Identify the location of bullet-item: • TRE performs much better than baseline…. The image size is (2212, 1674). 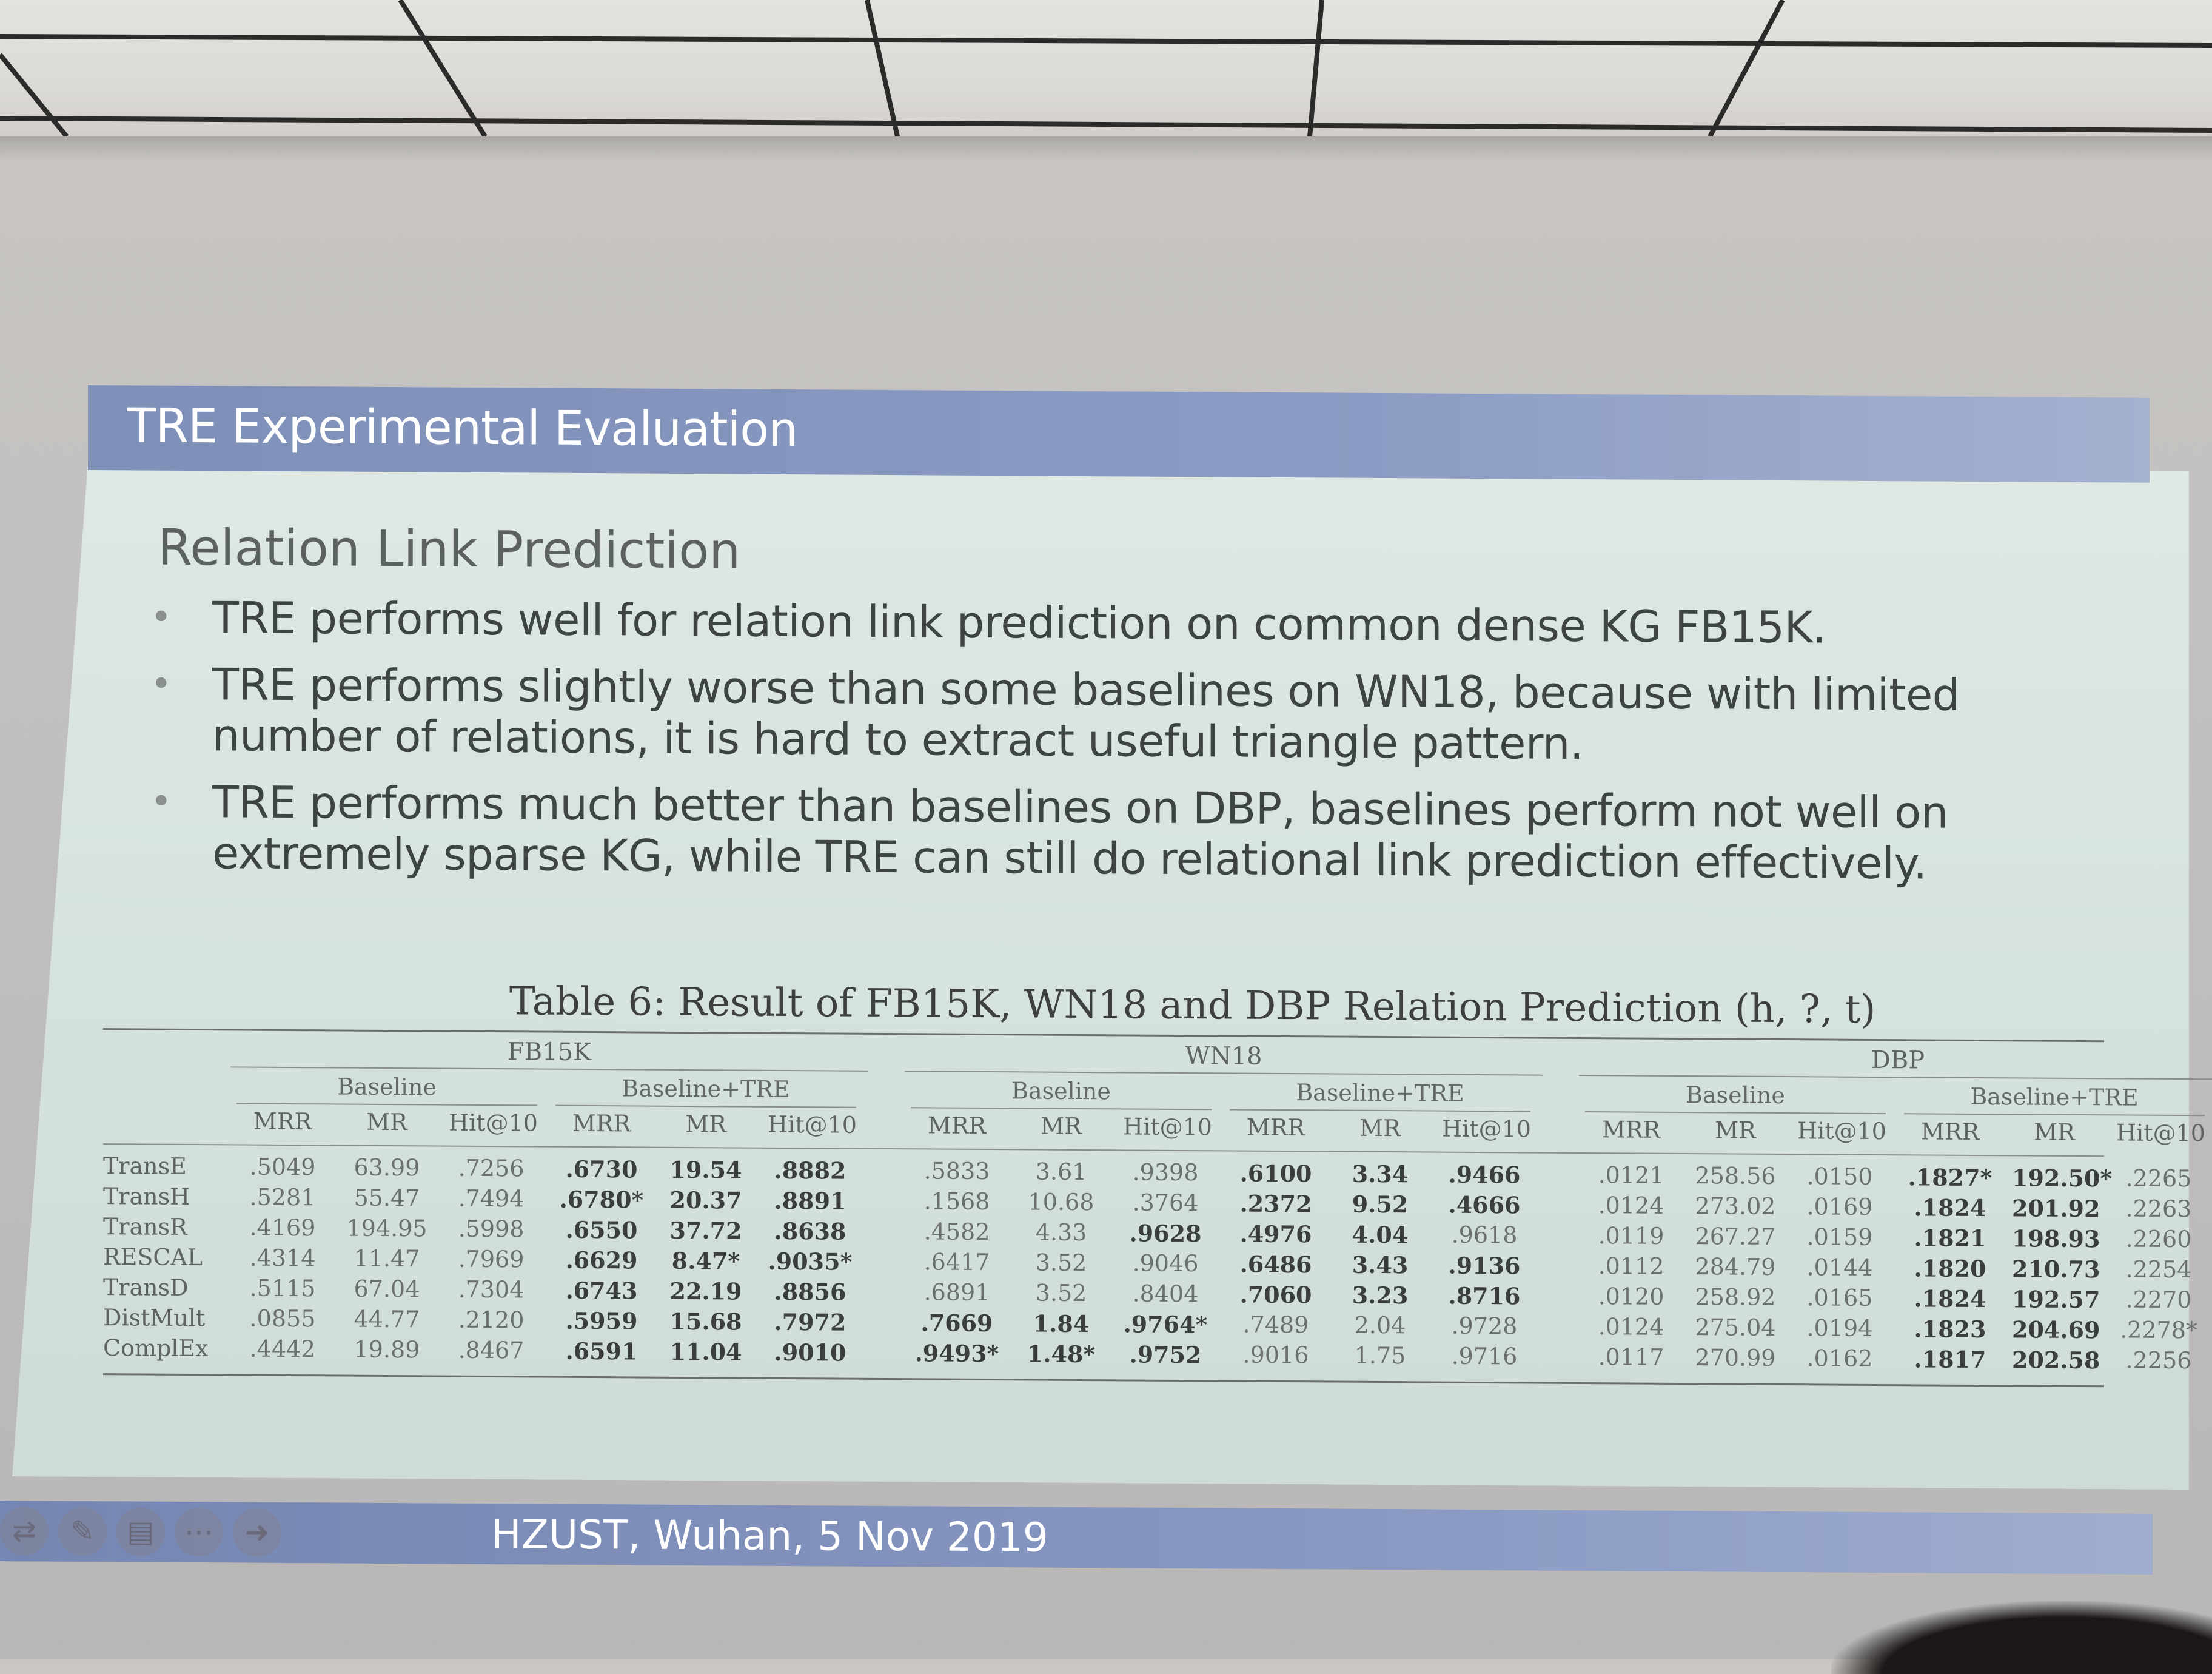
(1131, 833).